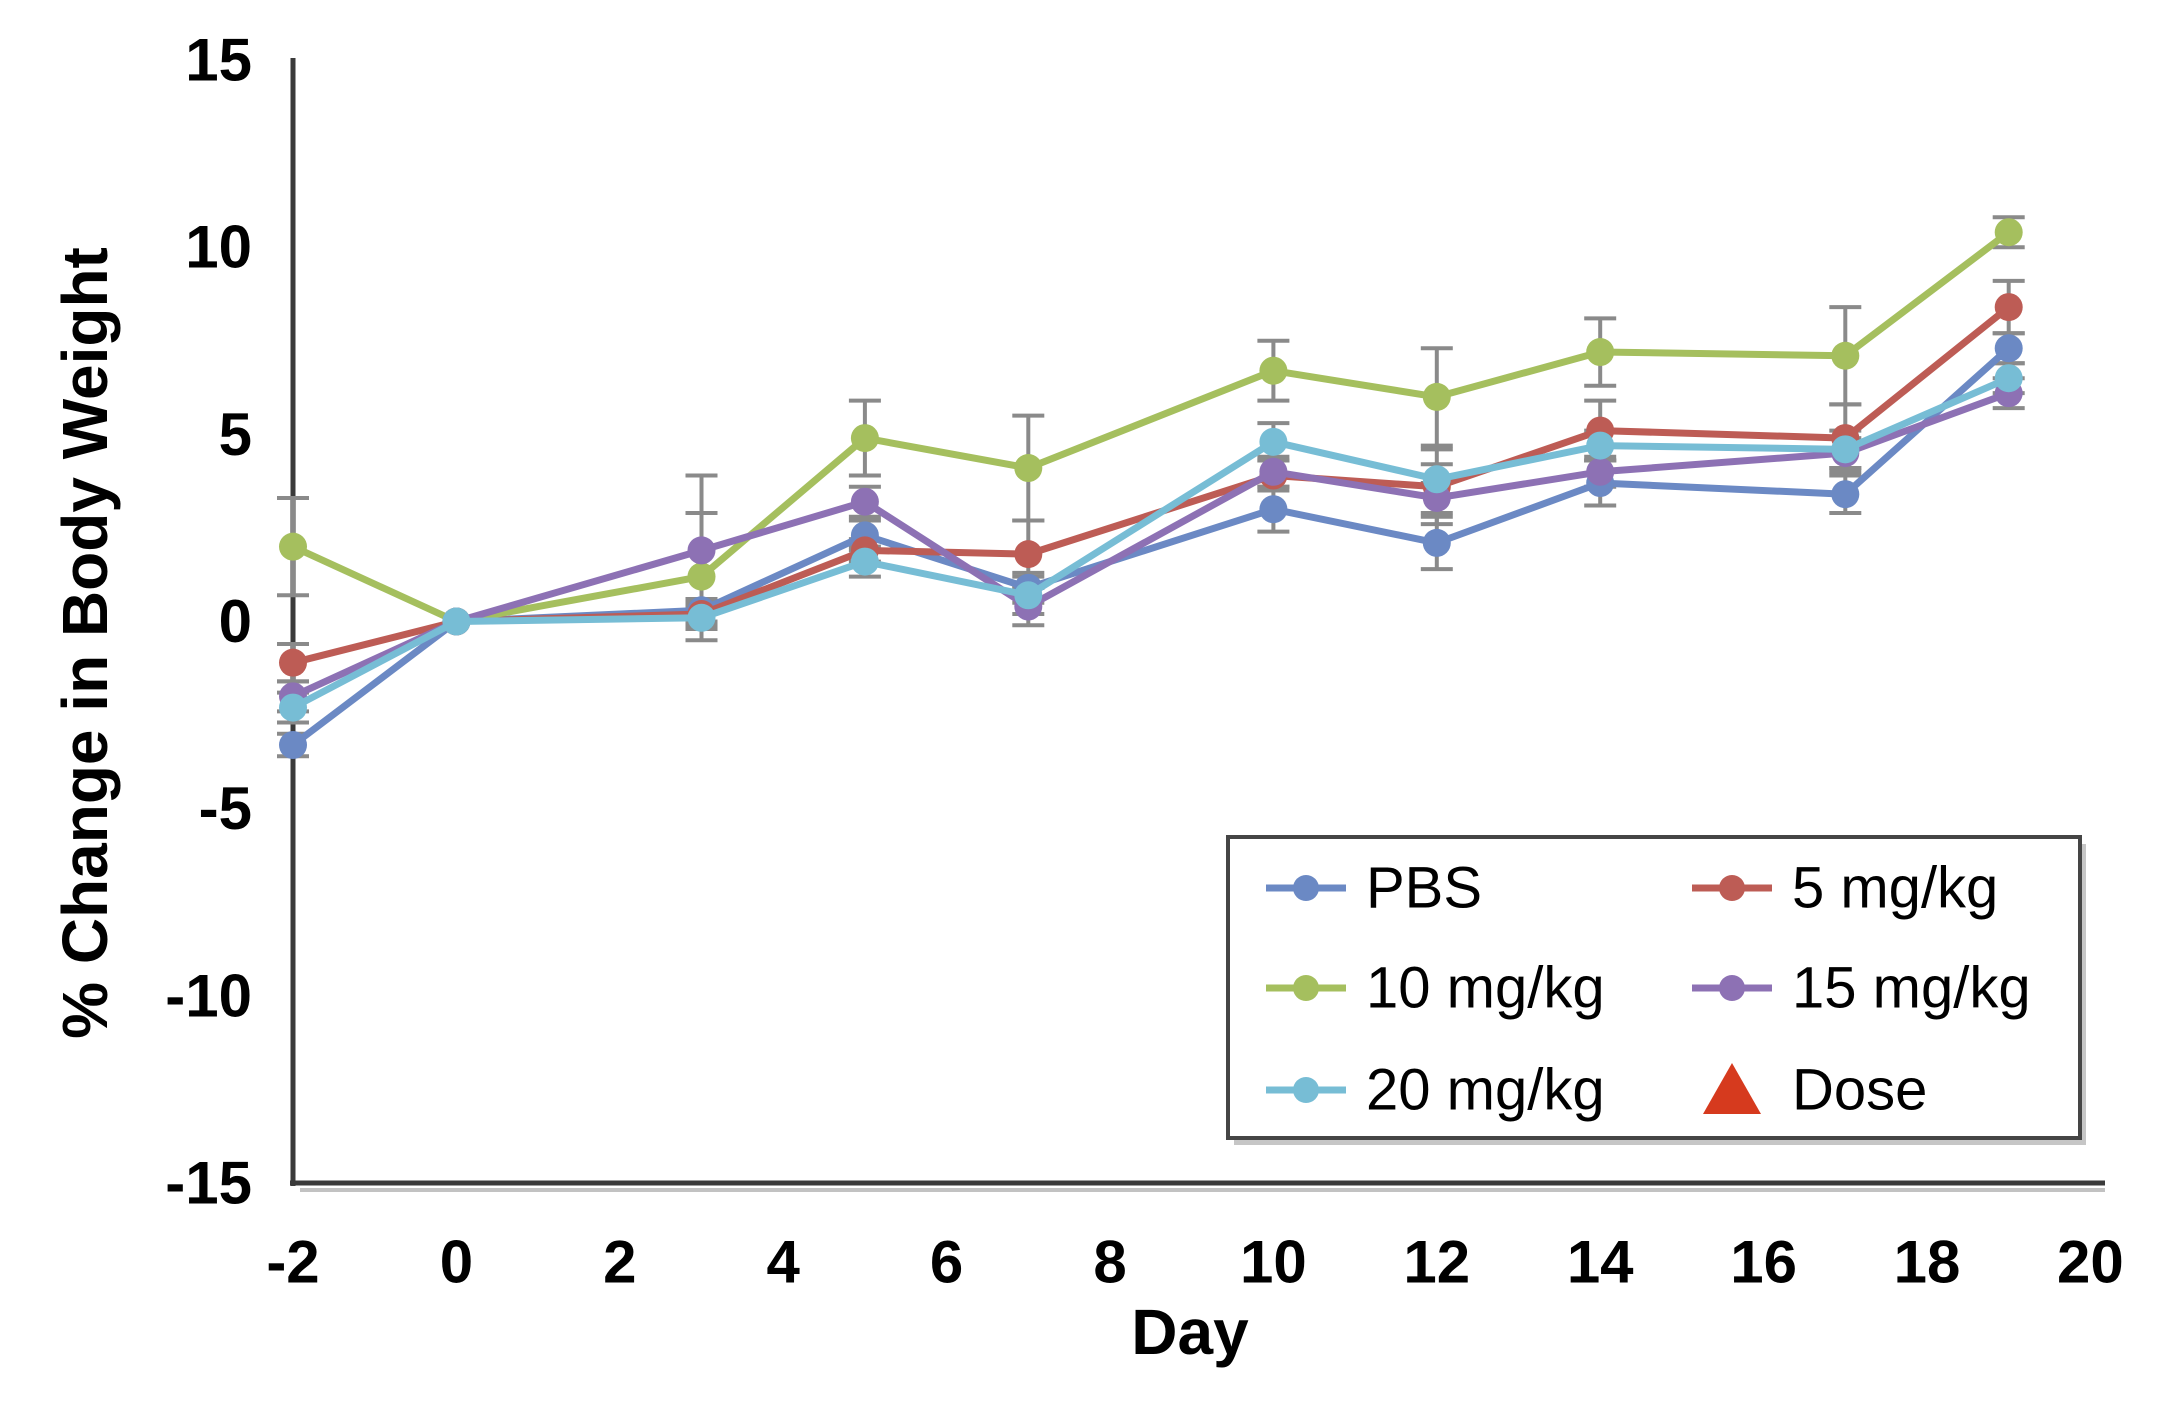 This screenshot has height=1428, width=2173. I want to click on legend-entry-5-mg-kg: 5 mg/kg, so click(1845, 888).